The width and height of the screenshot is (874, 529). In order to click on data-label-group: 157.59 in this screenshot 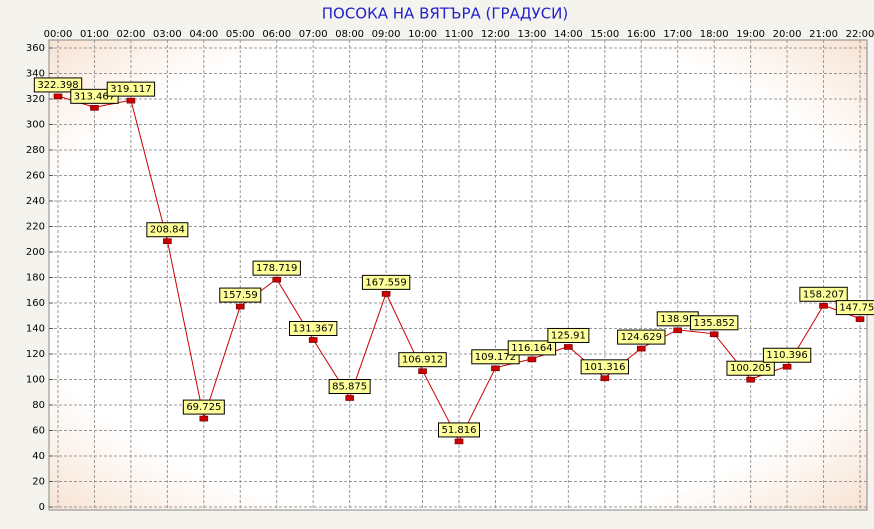, I will do `click(240, 295)`.